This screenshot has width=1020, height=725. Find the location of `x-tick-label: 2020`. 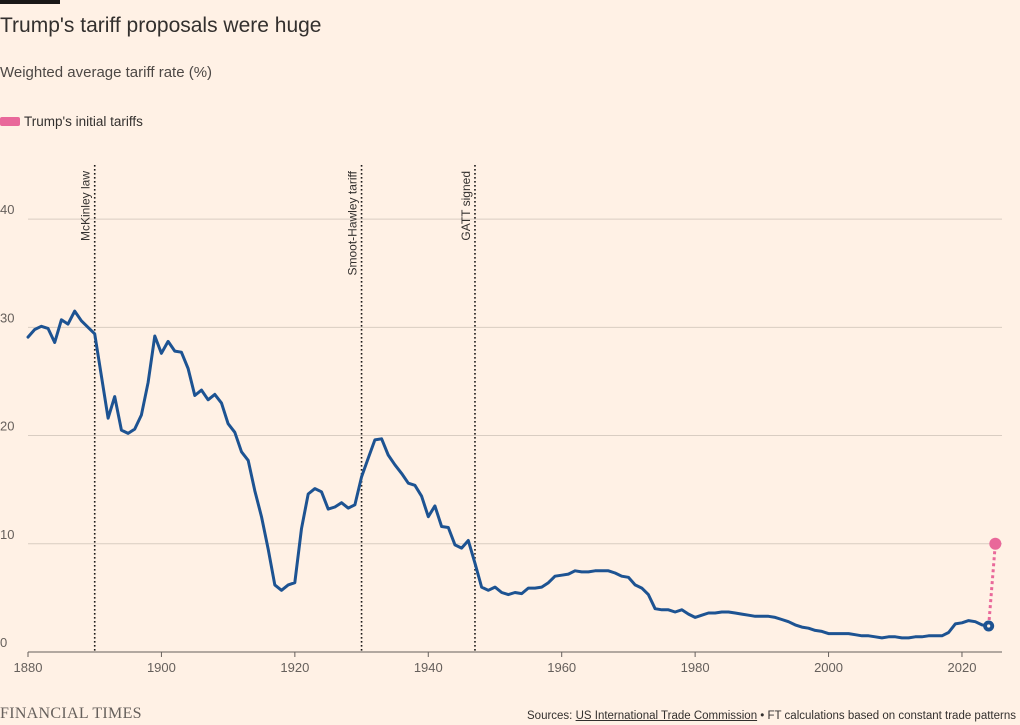

x-tick-label: 2020 is located at coordinates (962, 667).